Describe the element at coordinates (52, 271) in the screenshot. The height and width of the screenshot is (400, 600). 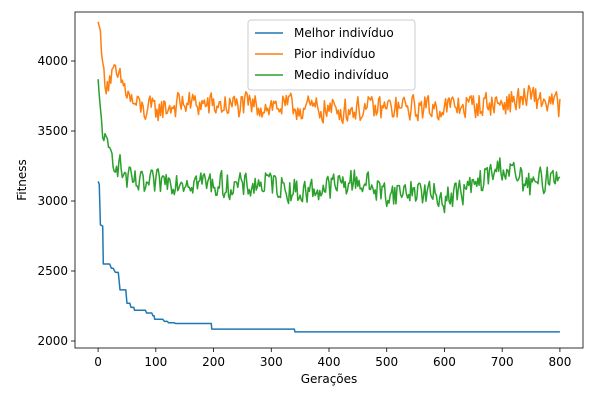
I see `y-tick-label: 2500` at that location.